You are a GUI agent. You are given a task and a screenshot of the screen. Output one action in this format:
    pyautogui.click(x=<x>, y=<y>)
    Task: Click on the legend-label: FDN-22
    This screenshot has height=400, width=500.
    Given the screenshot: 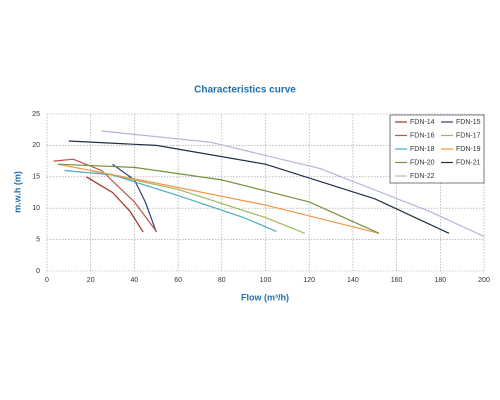 What is the action you would take?
    pyautogui.click(x=422, y=176)
    